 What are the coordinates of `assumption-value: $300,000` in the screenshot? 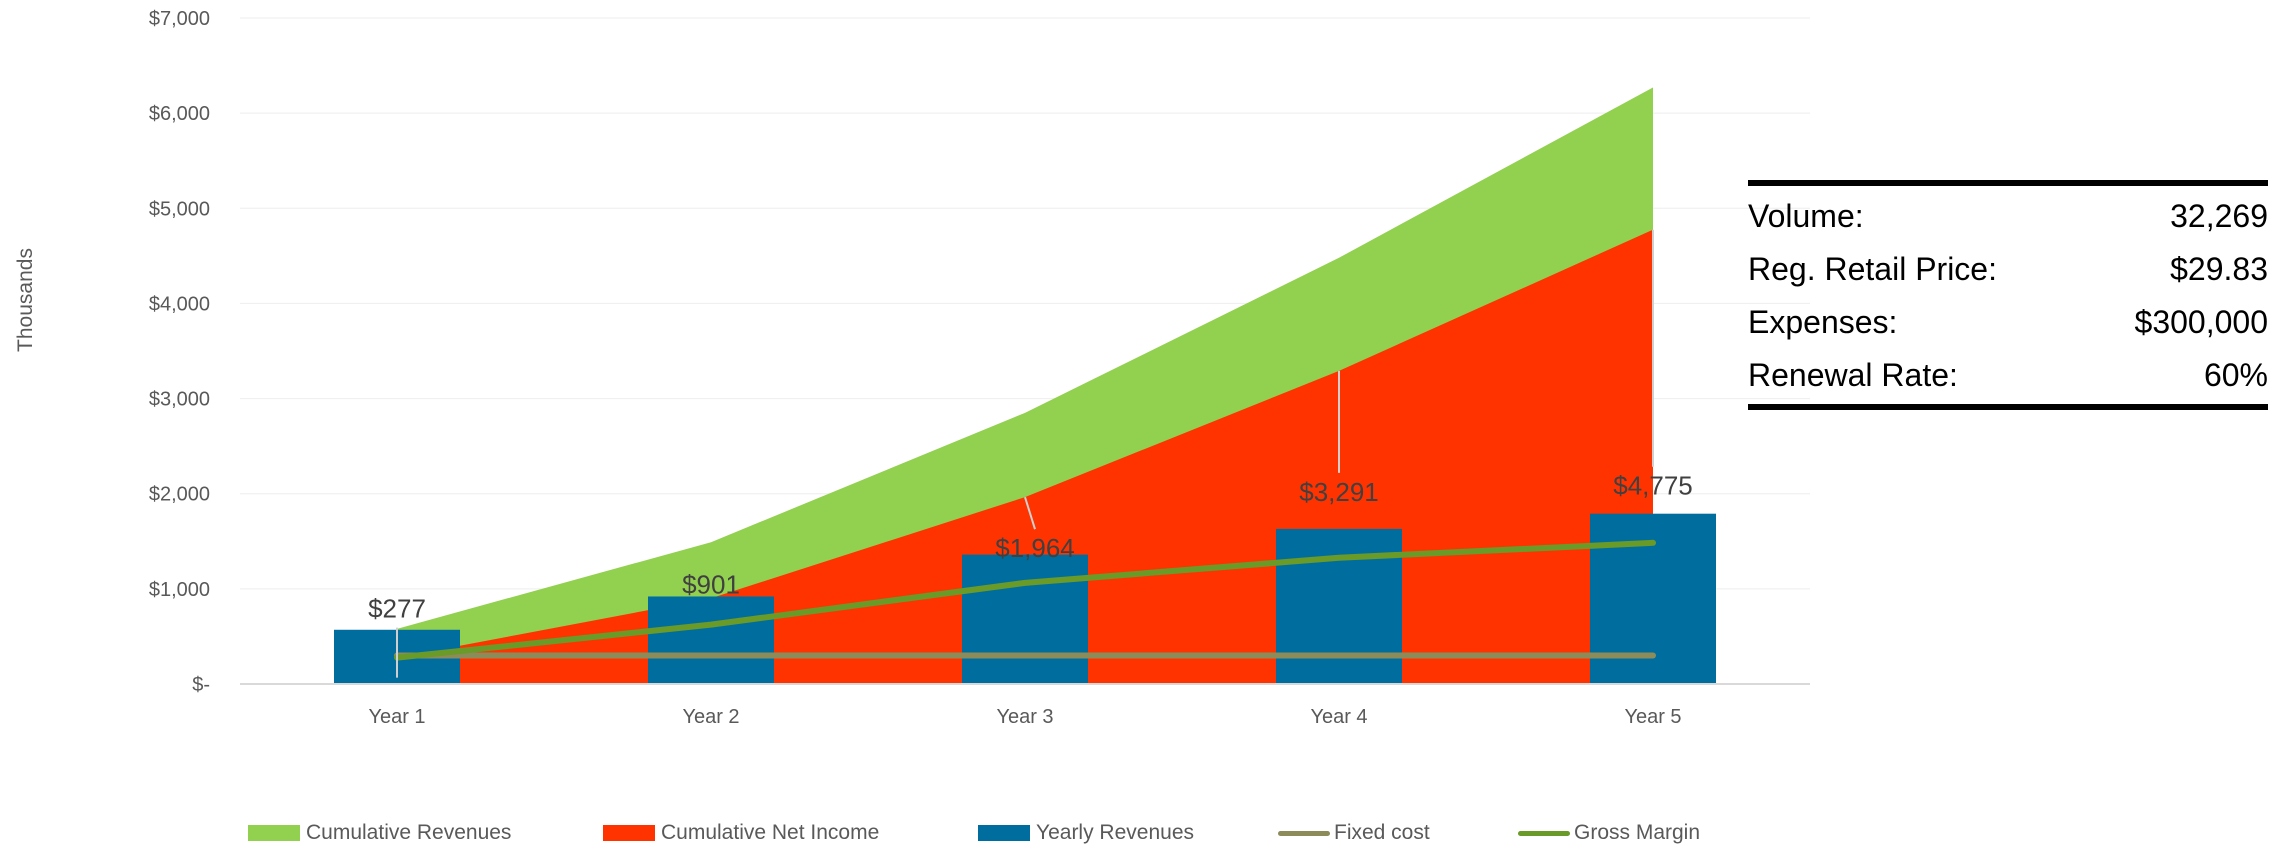 It's located at (2201, 322).